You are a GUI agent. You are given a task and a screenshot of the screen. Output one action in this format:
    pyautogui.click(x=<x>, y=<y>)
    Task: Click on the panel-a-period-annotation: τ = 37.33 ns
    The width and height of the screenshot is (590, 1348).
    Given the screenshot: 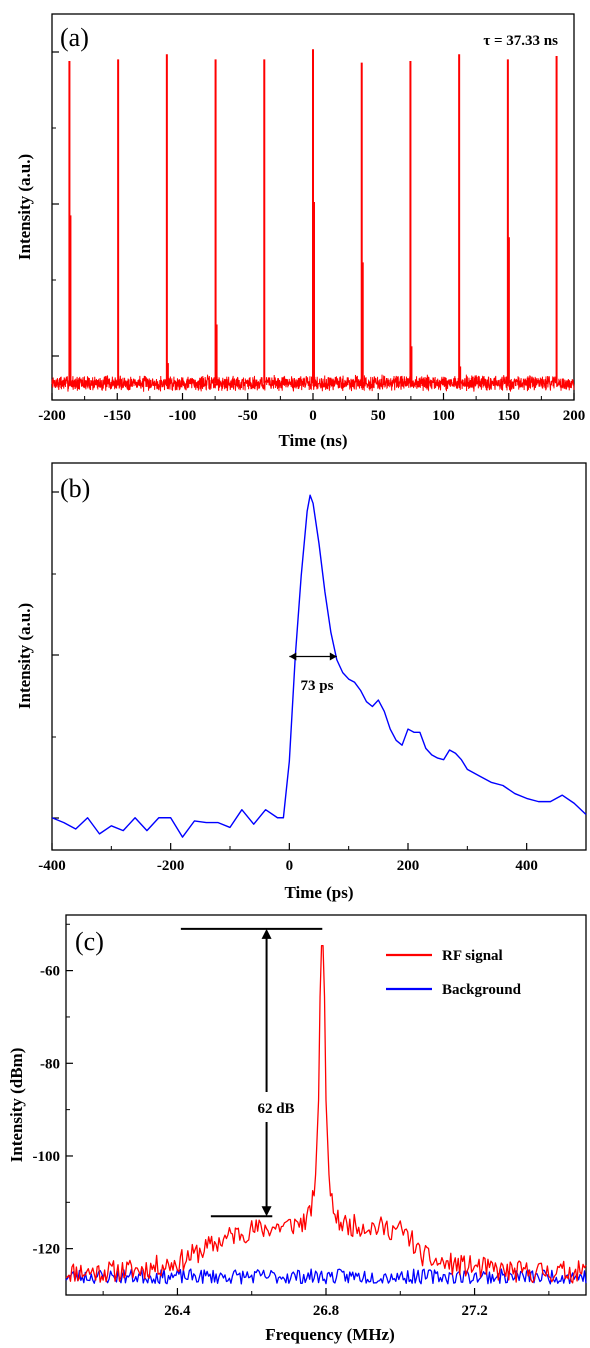 What is the action you would take?
    pyautogui.click(x=520, y=41)
    